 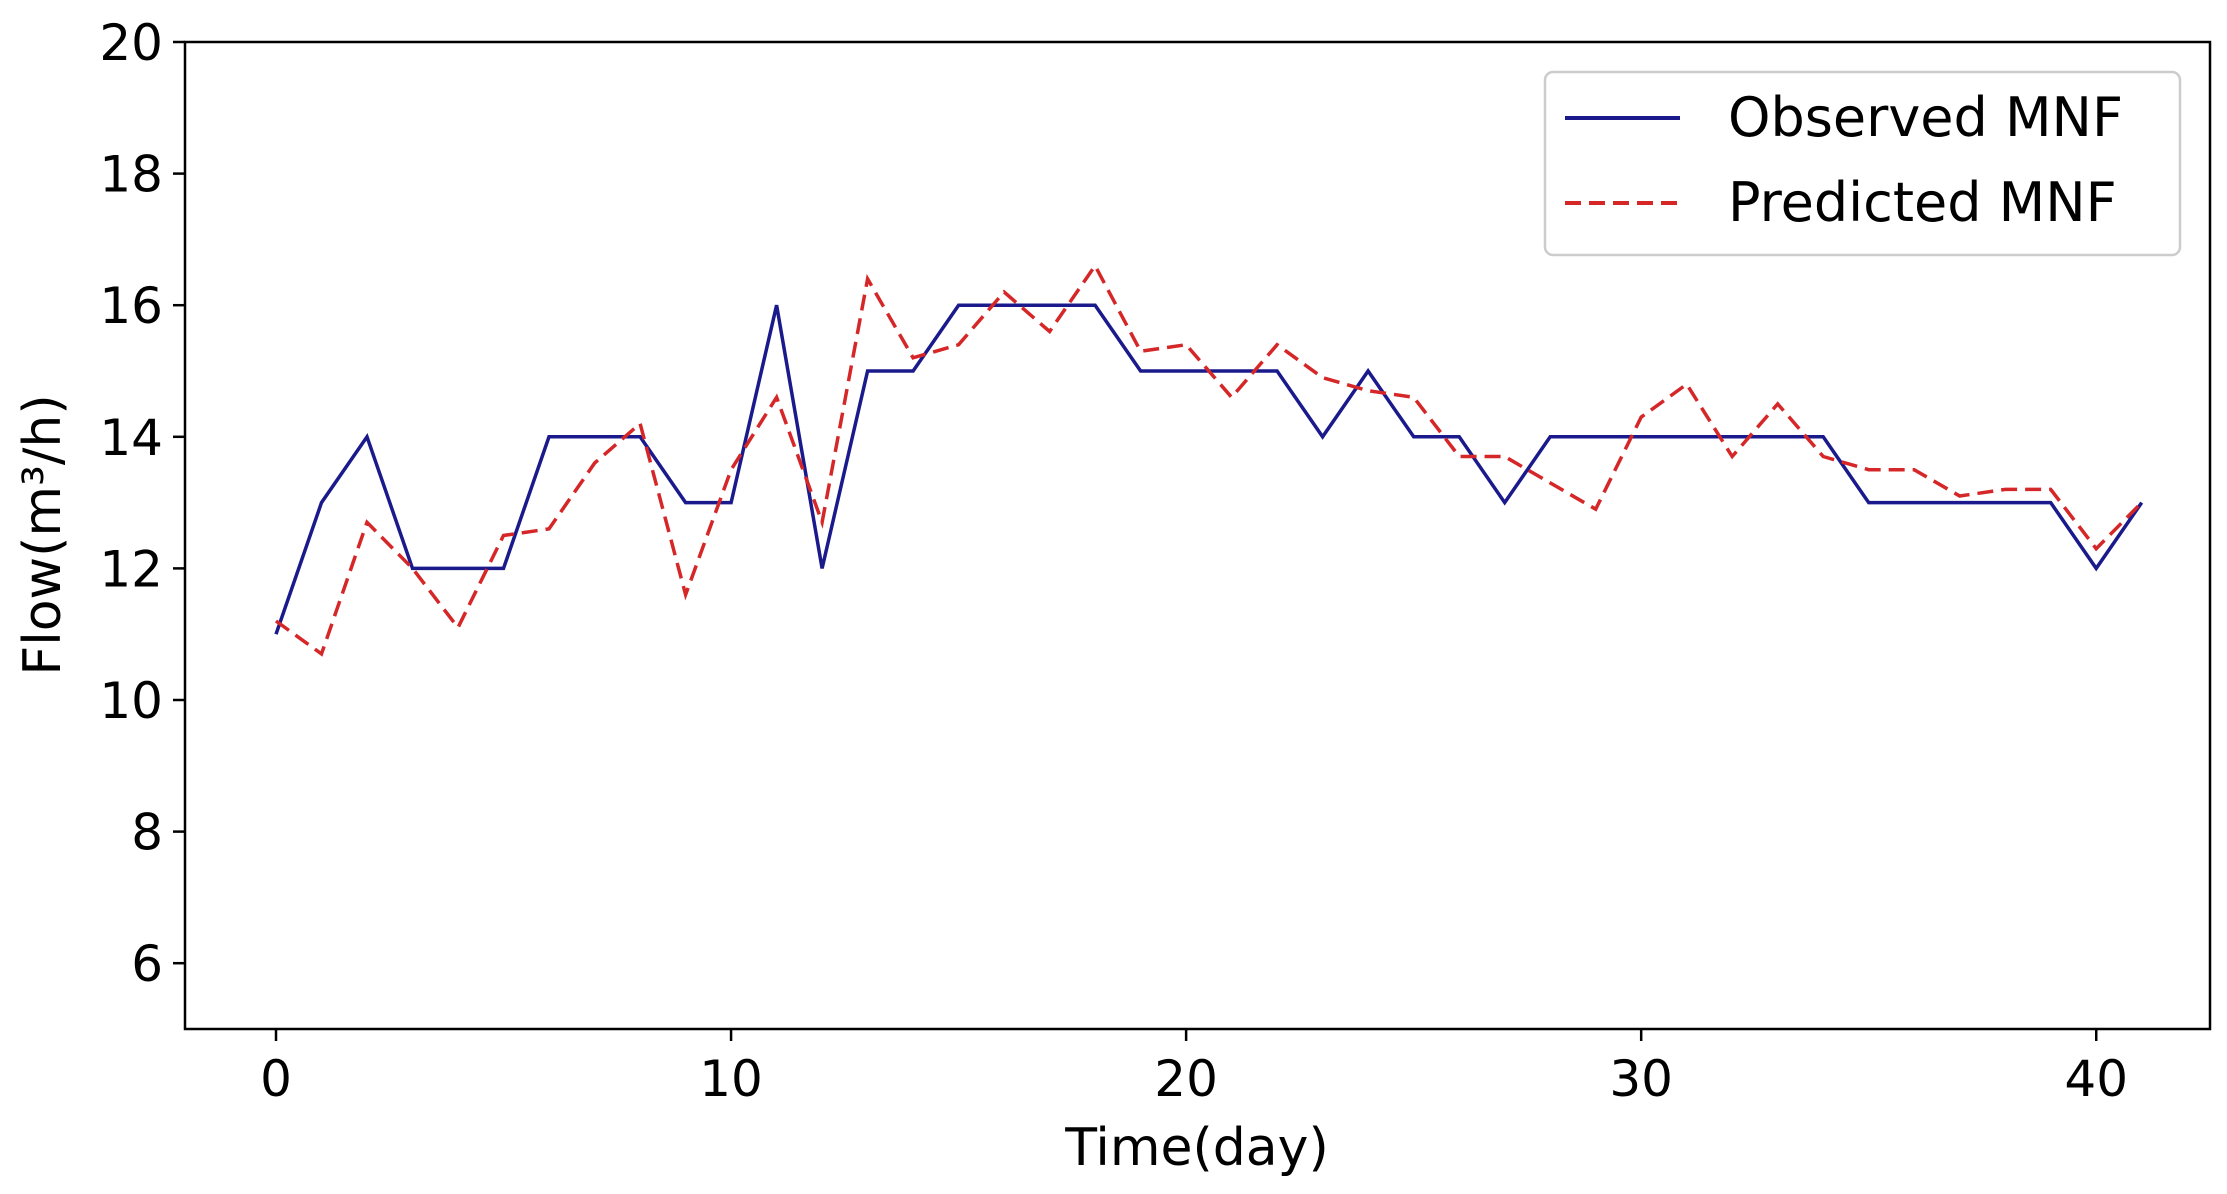 What do you see at coordinates (131, 438) in the screenshot?
I see `y-tick-label: 14` at bounding box center [131, 438].